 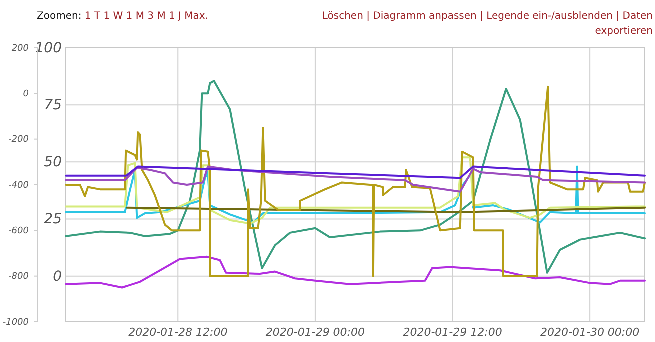 I want to click on y2-tick-label: 200, so click(x=21, y=49).